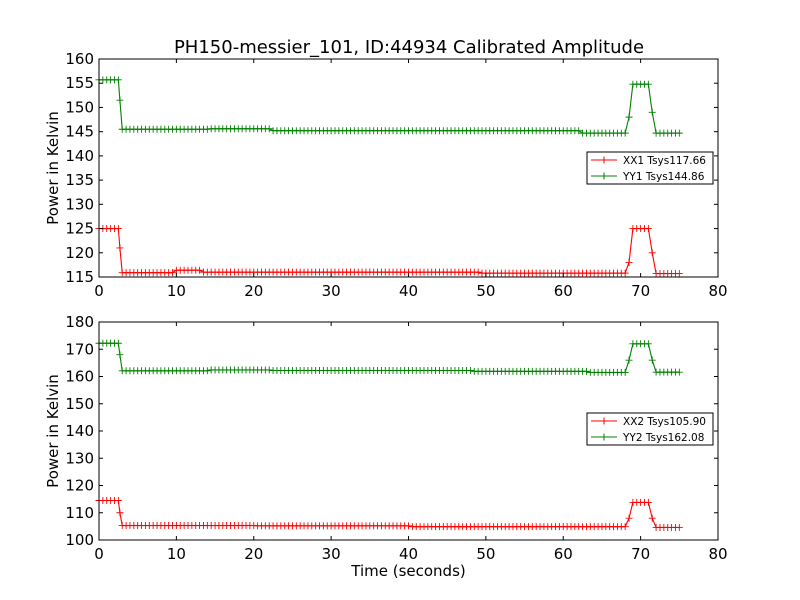  I want to click on series-xx1, so click(389, 251).